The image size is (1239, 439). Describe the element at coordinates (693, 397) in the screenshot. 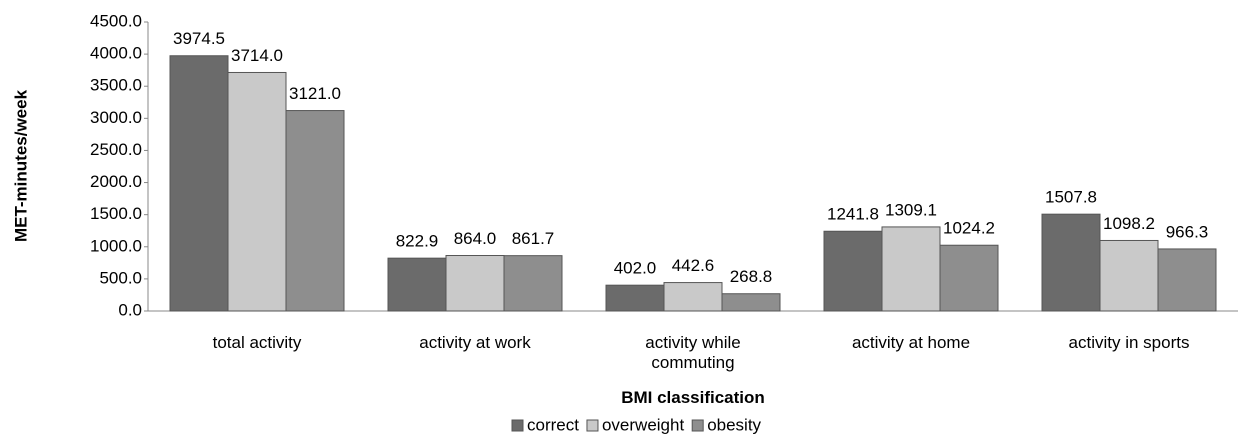

I see `x-axis-title: BMI classification` at that location.